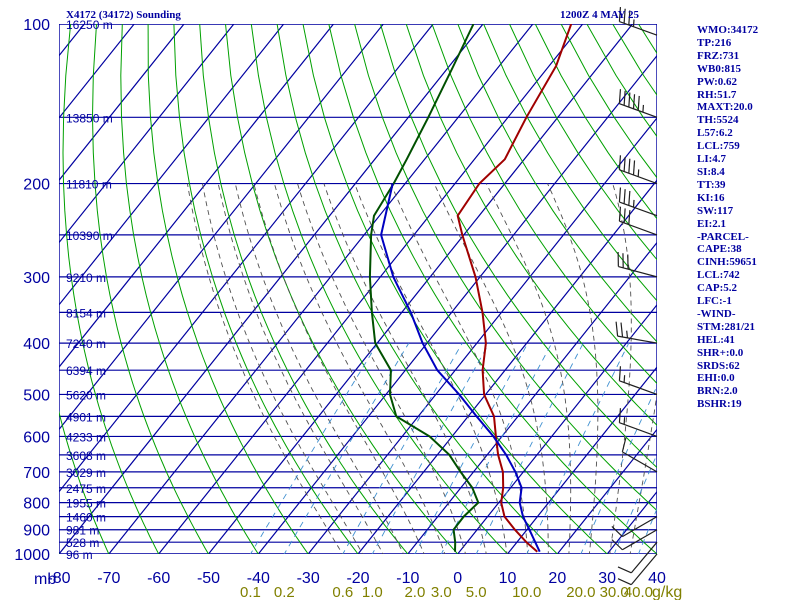  What do you see at coordinates (372, 592) in the screenshot?
I see `mixing-ratio-tick-label: 1.0` at bounding box center [372, 592].